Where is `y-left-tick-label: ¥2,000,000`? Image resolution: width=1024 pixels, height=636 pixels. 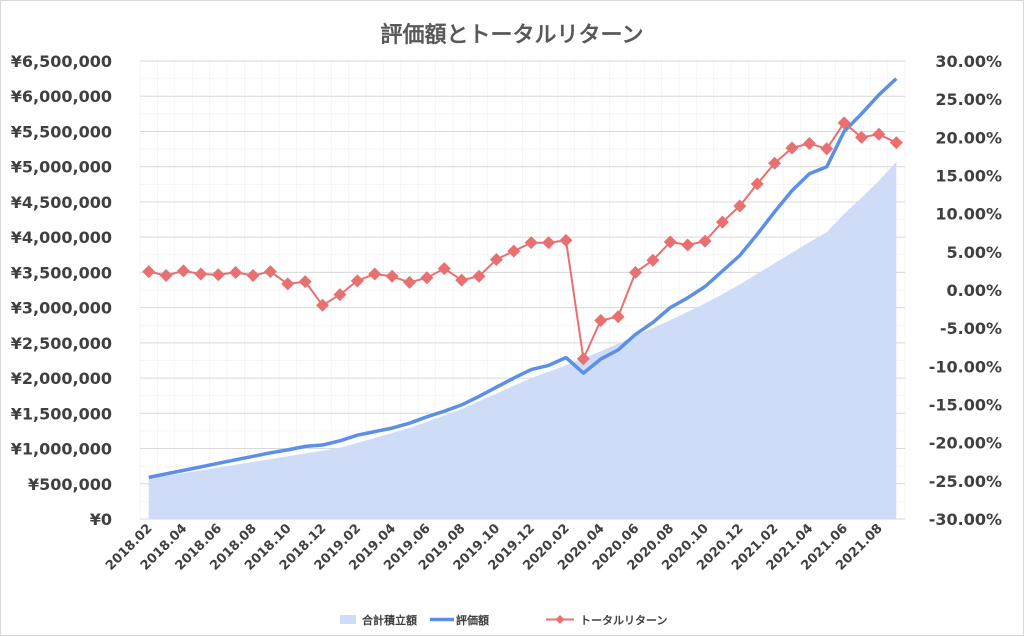 y-left-tick-label: ¥2,000,000 is located at coordinates (61, 378).